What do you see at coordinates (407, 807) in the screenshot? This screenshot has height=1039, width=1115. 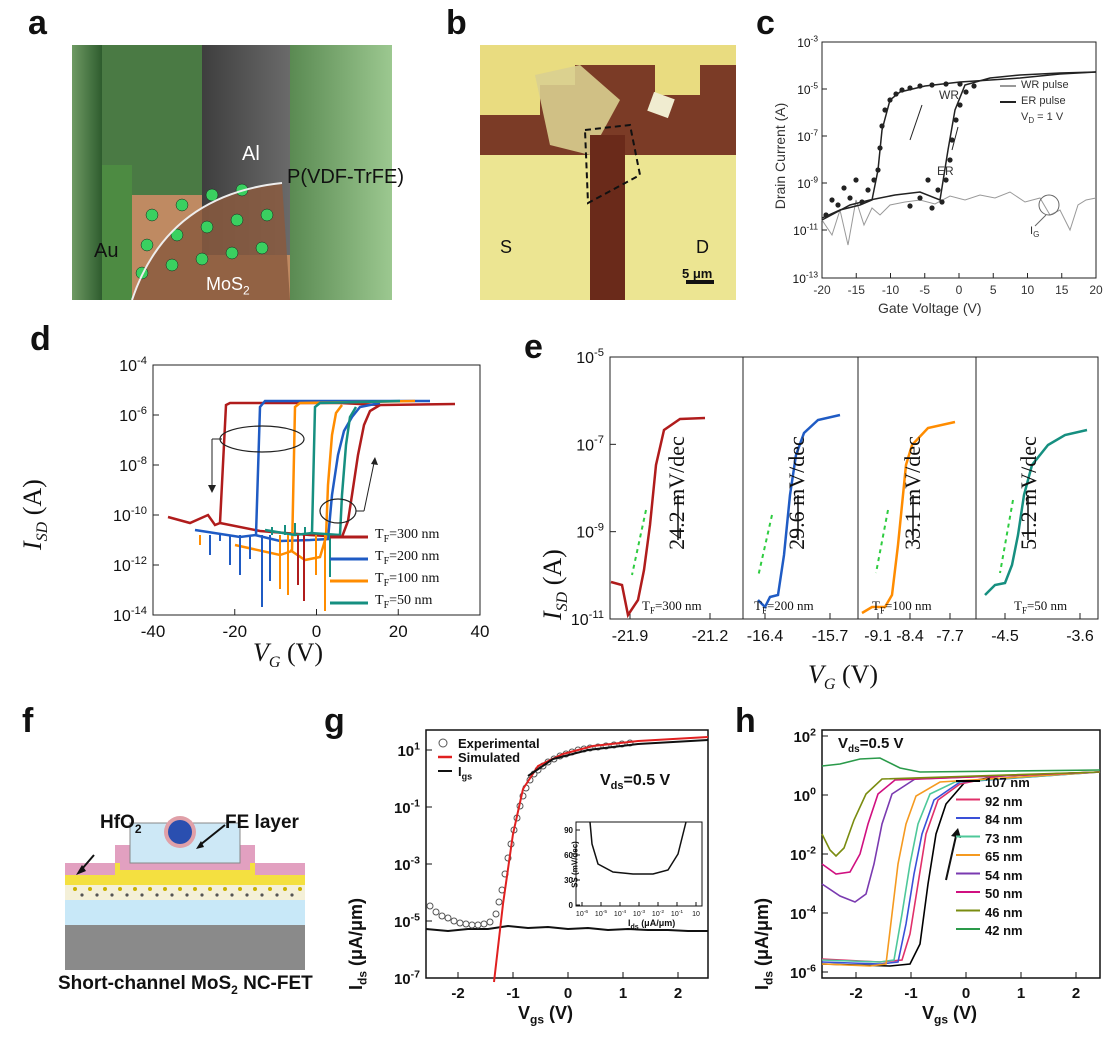 I see `panel-g-ytick-label: 10⁻¹` at bounding box center [407, 807].